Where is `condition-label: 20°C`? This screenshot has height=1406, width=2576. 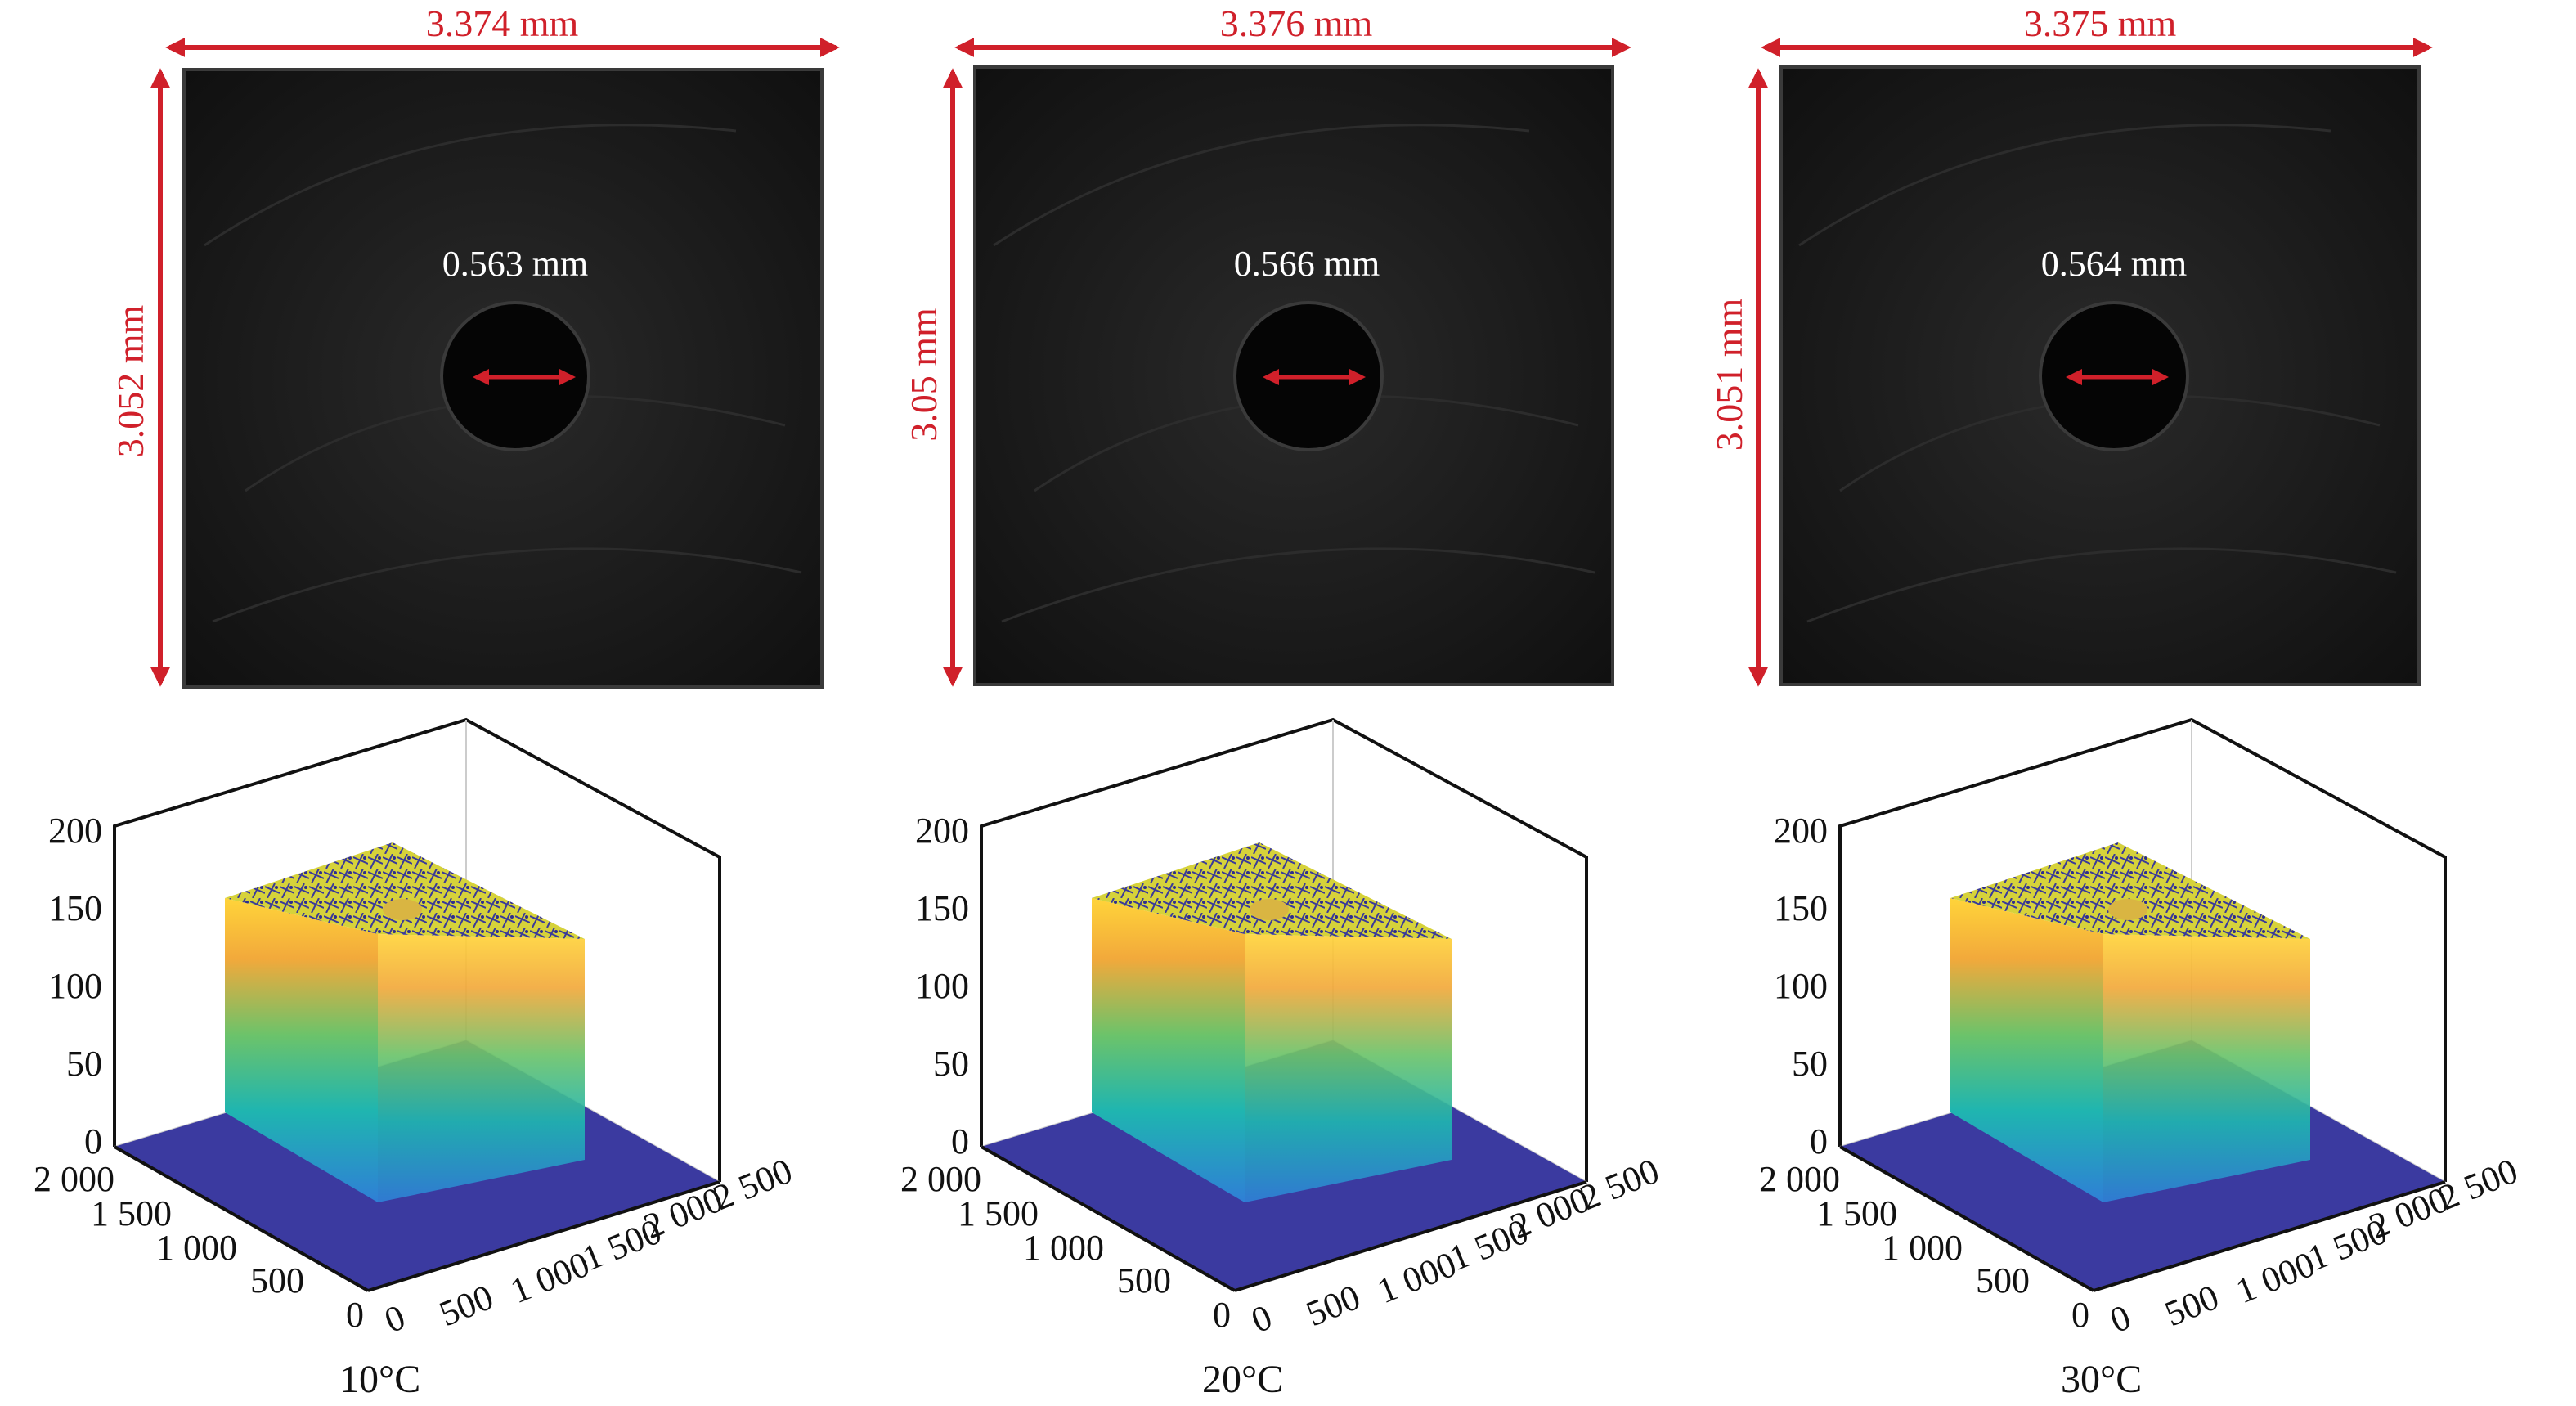 condition-label: 20°C is located at coordinates (1242, 1379).